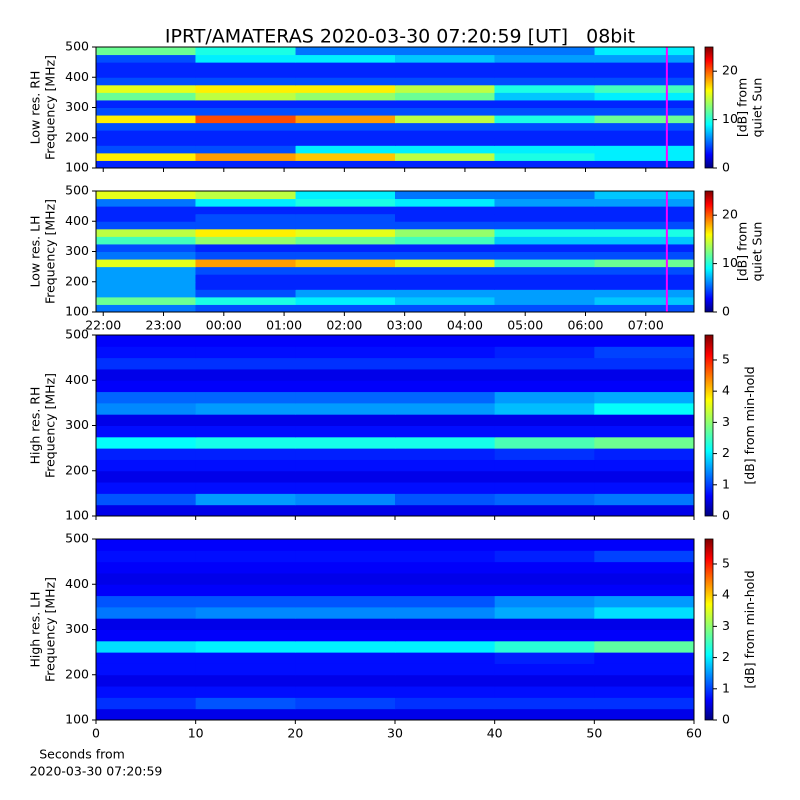  Describe the element at coordinates (741, 251) in the screenshot. I see `colorbar-label-line: [dB] from` at that location.